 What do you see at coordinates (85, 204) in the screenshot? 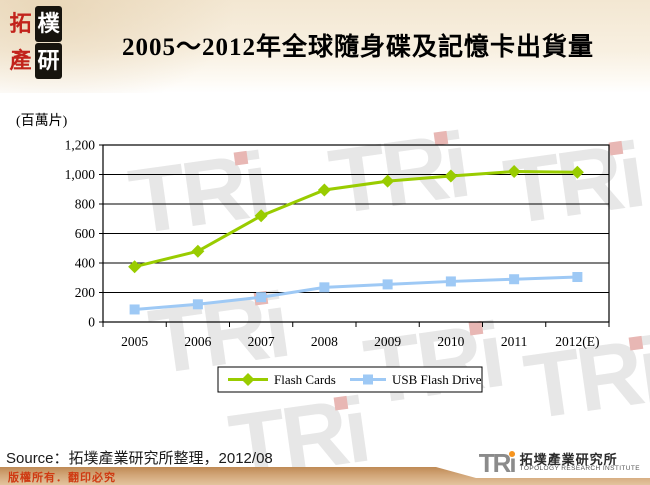
I see `y-tick-label: 800` at bounding box center [85, 204].